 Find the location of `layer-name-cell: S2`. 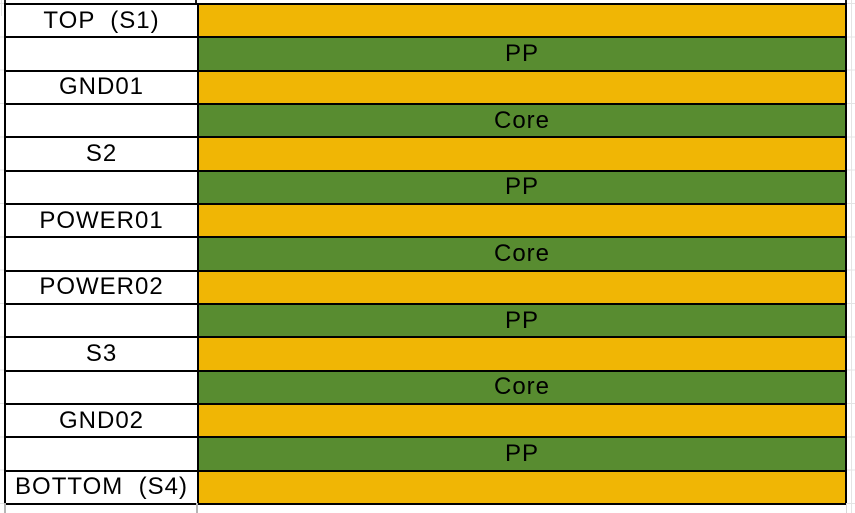

layer-name-cell: S2 is located at coordinates (101, 154).